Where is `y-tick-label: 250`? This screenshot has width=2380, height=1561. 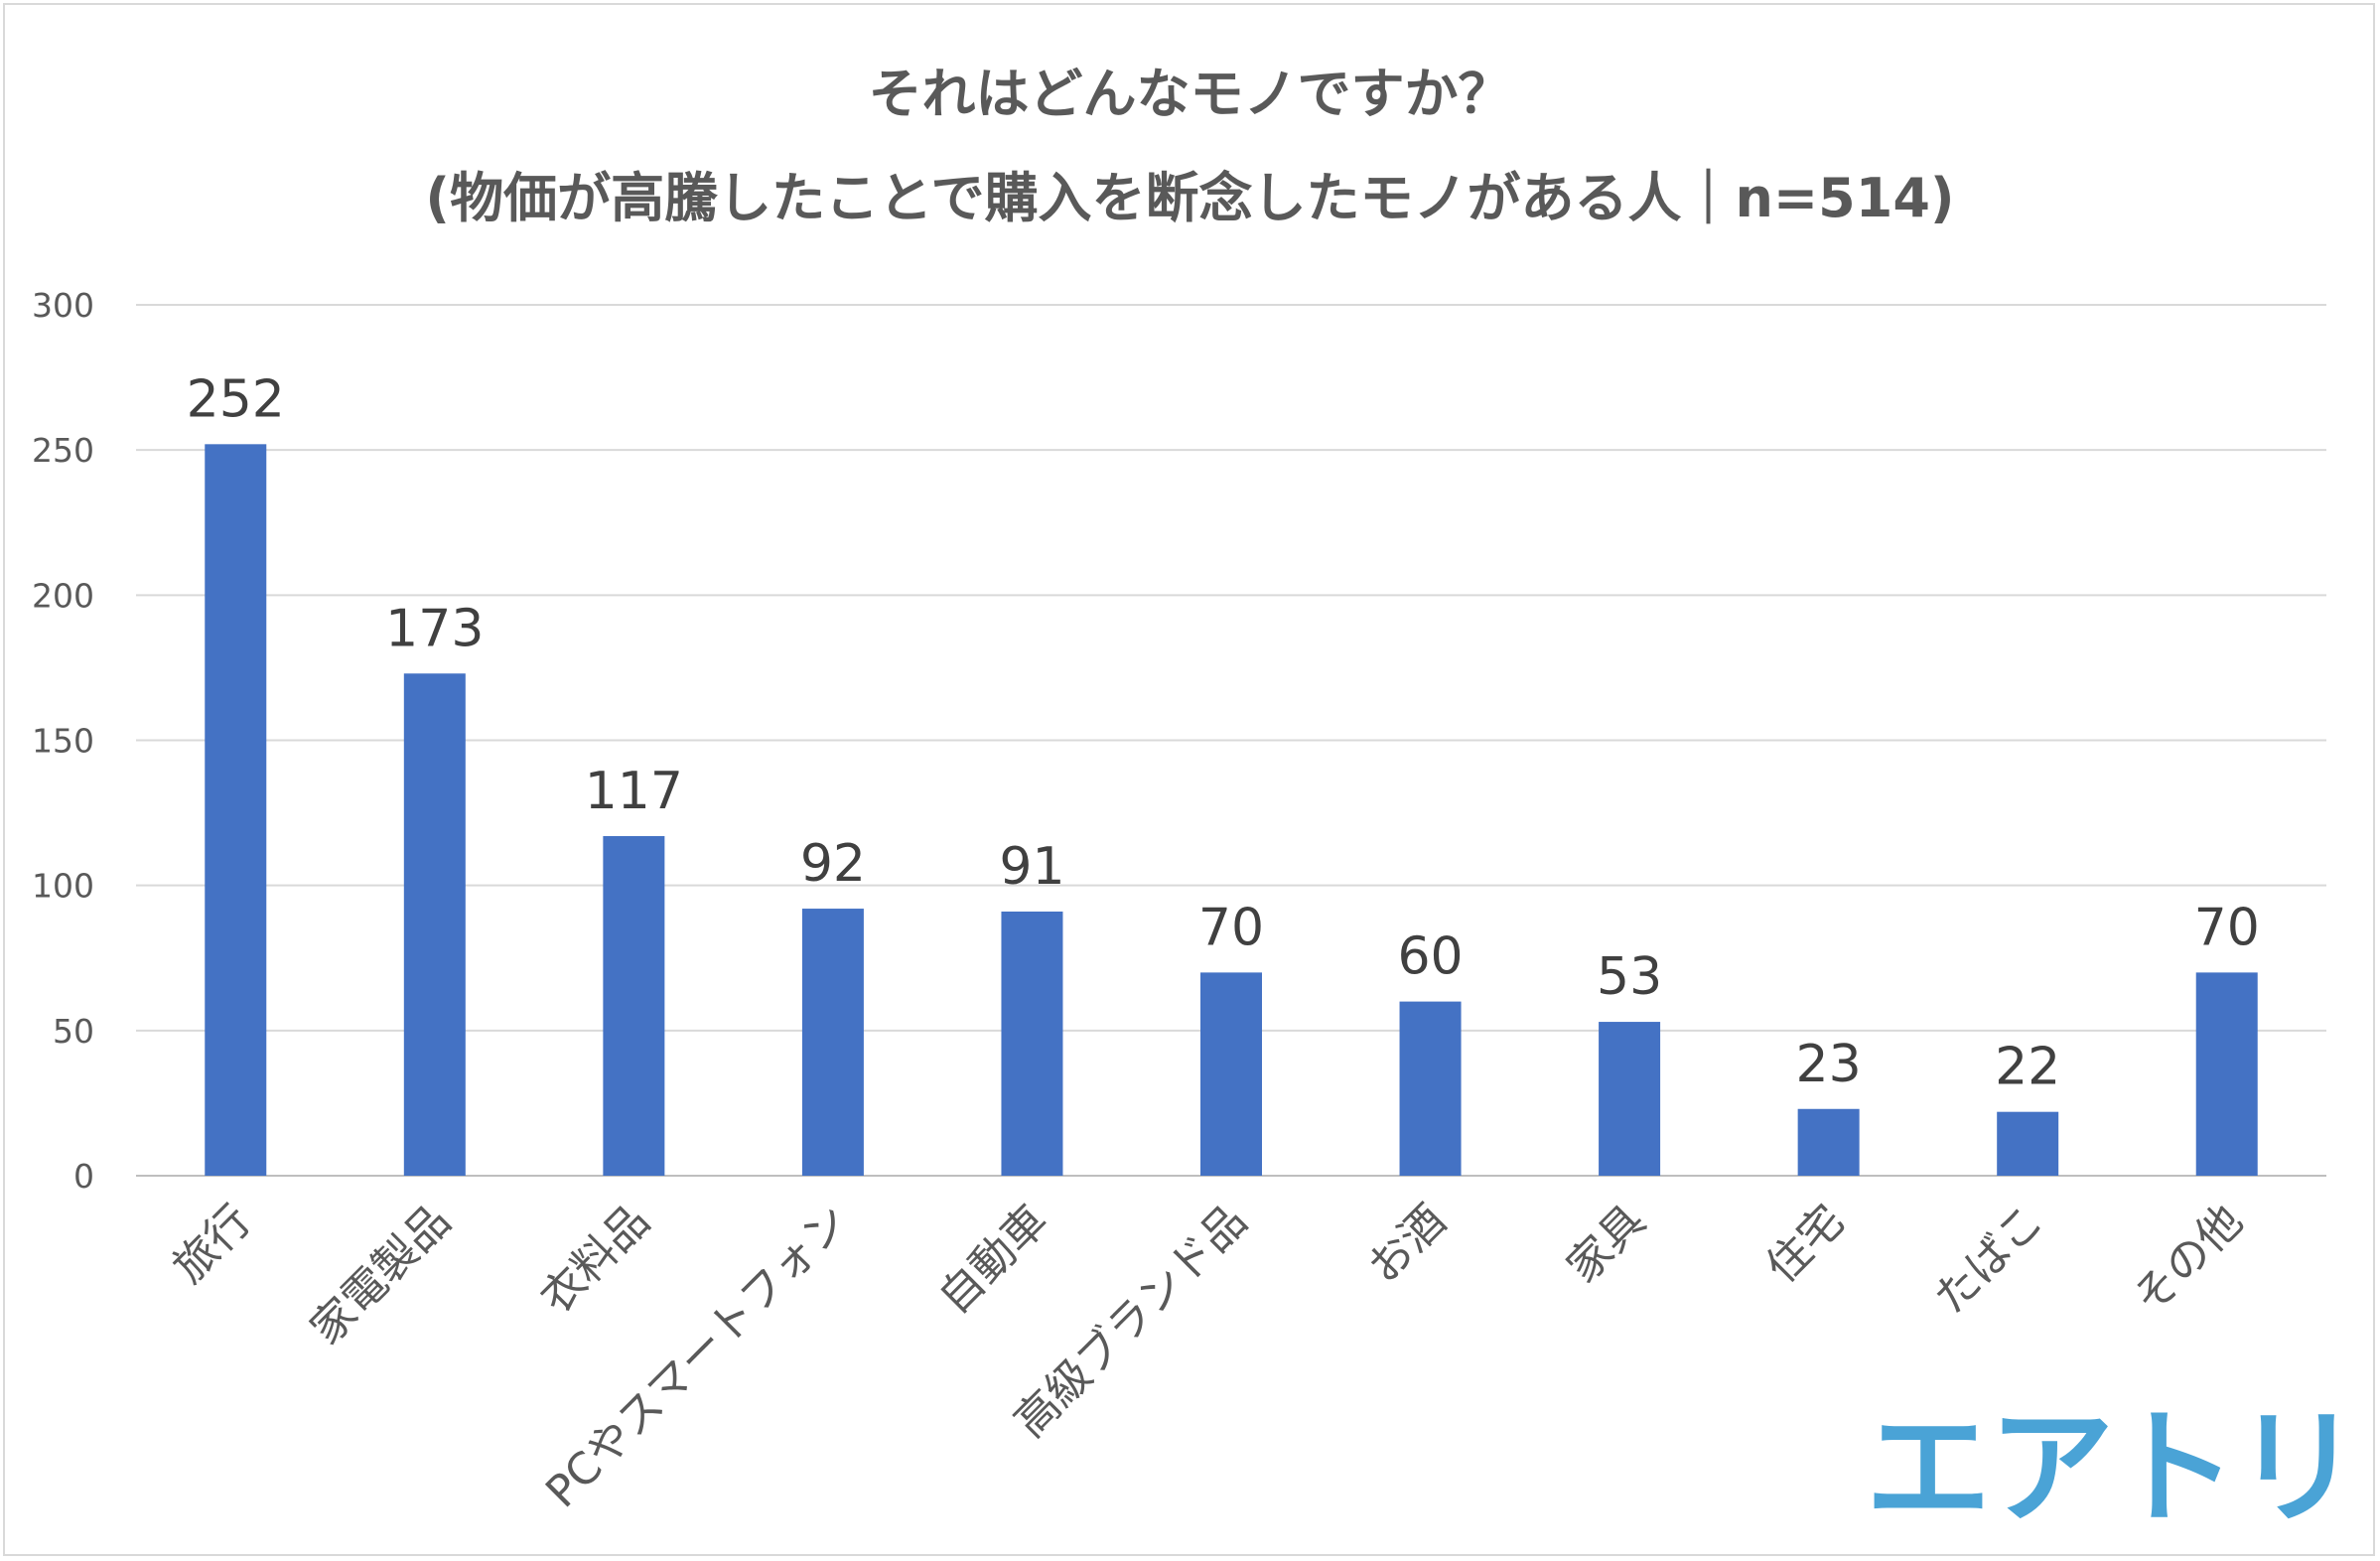 y-tick-label: 250 is located at coordinates (63, 450).